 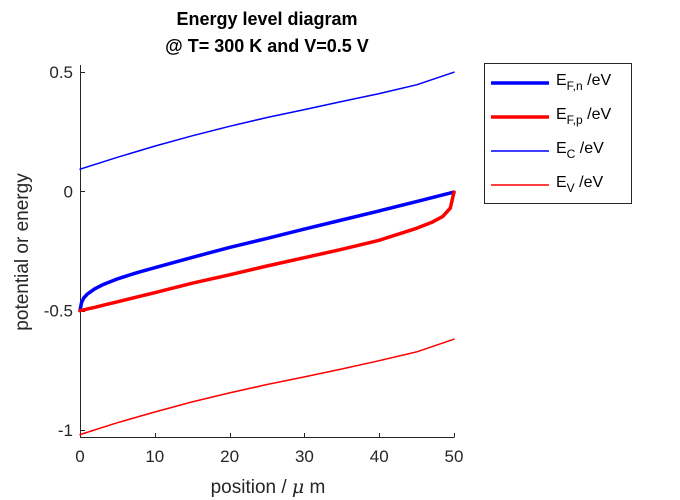 What do you see at coordinates (583, 82) in the screenshot?
I see `legend-entry: EF,n /eV` at bounding box center [583, 82].